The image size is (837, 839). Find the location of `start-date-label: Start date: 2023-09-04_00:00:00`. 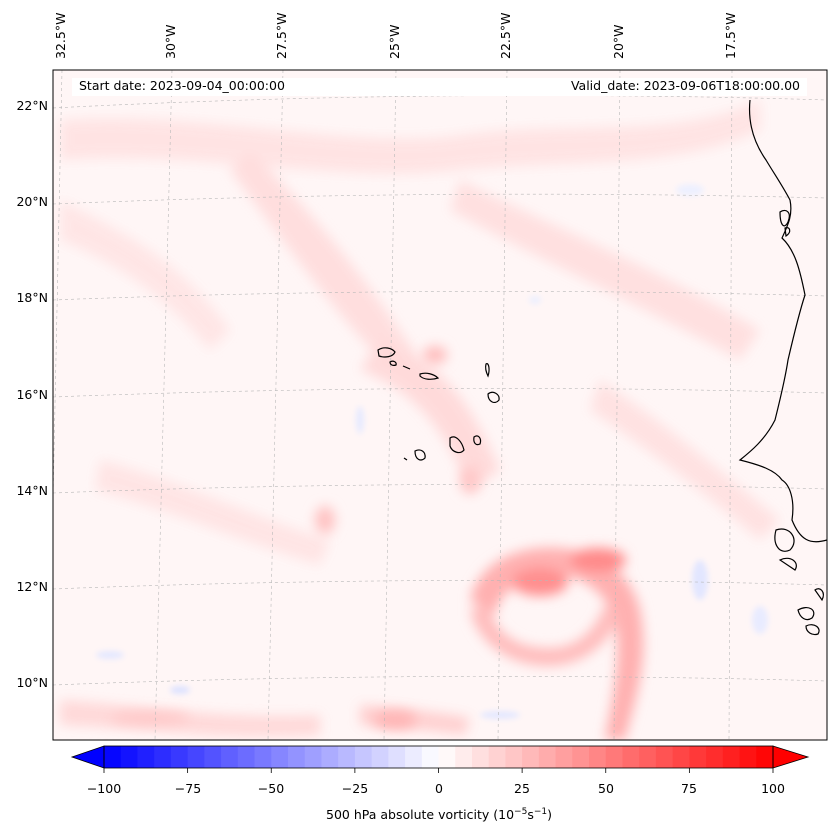

start-date-label: Start date: 2023-09-04_00:00:00 is located at coordinates (182, 85).